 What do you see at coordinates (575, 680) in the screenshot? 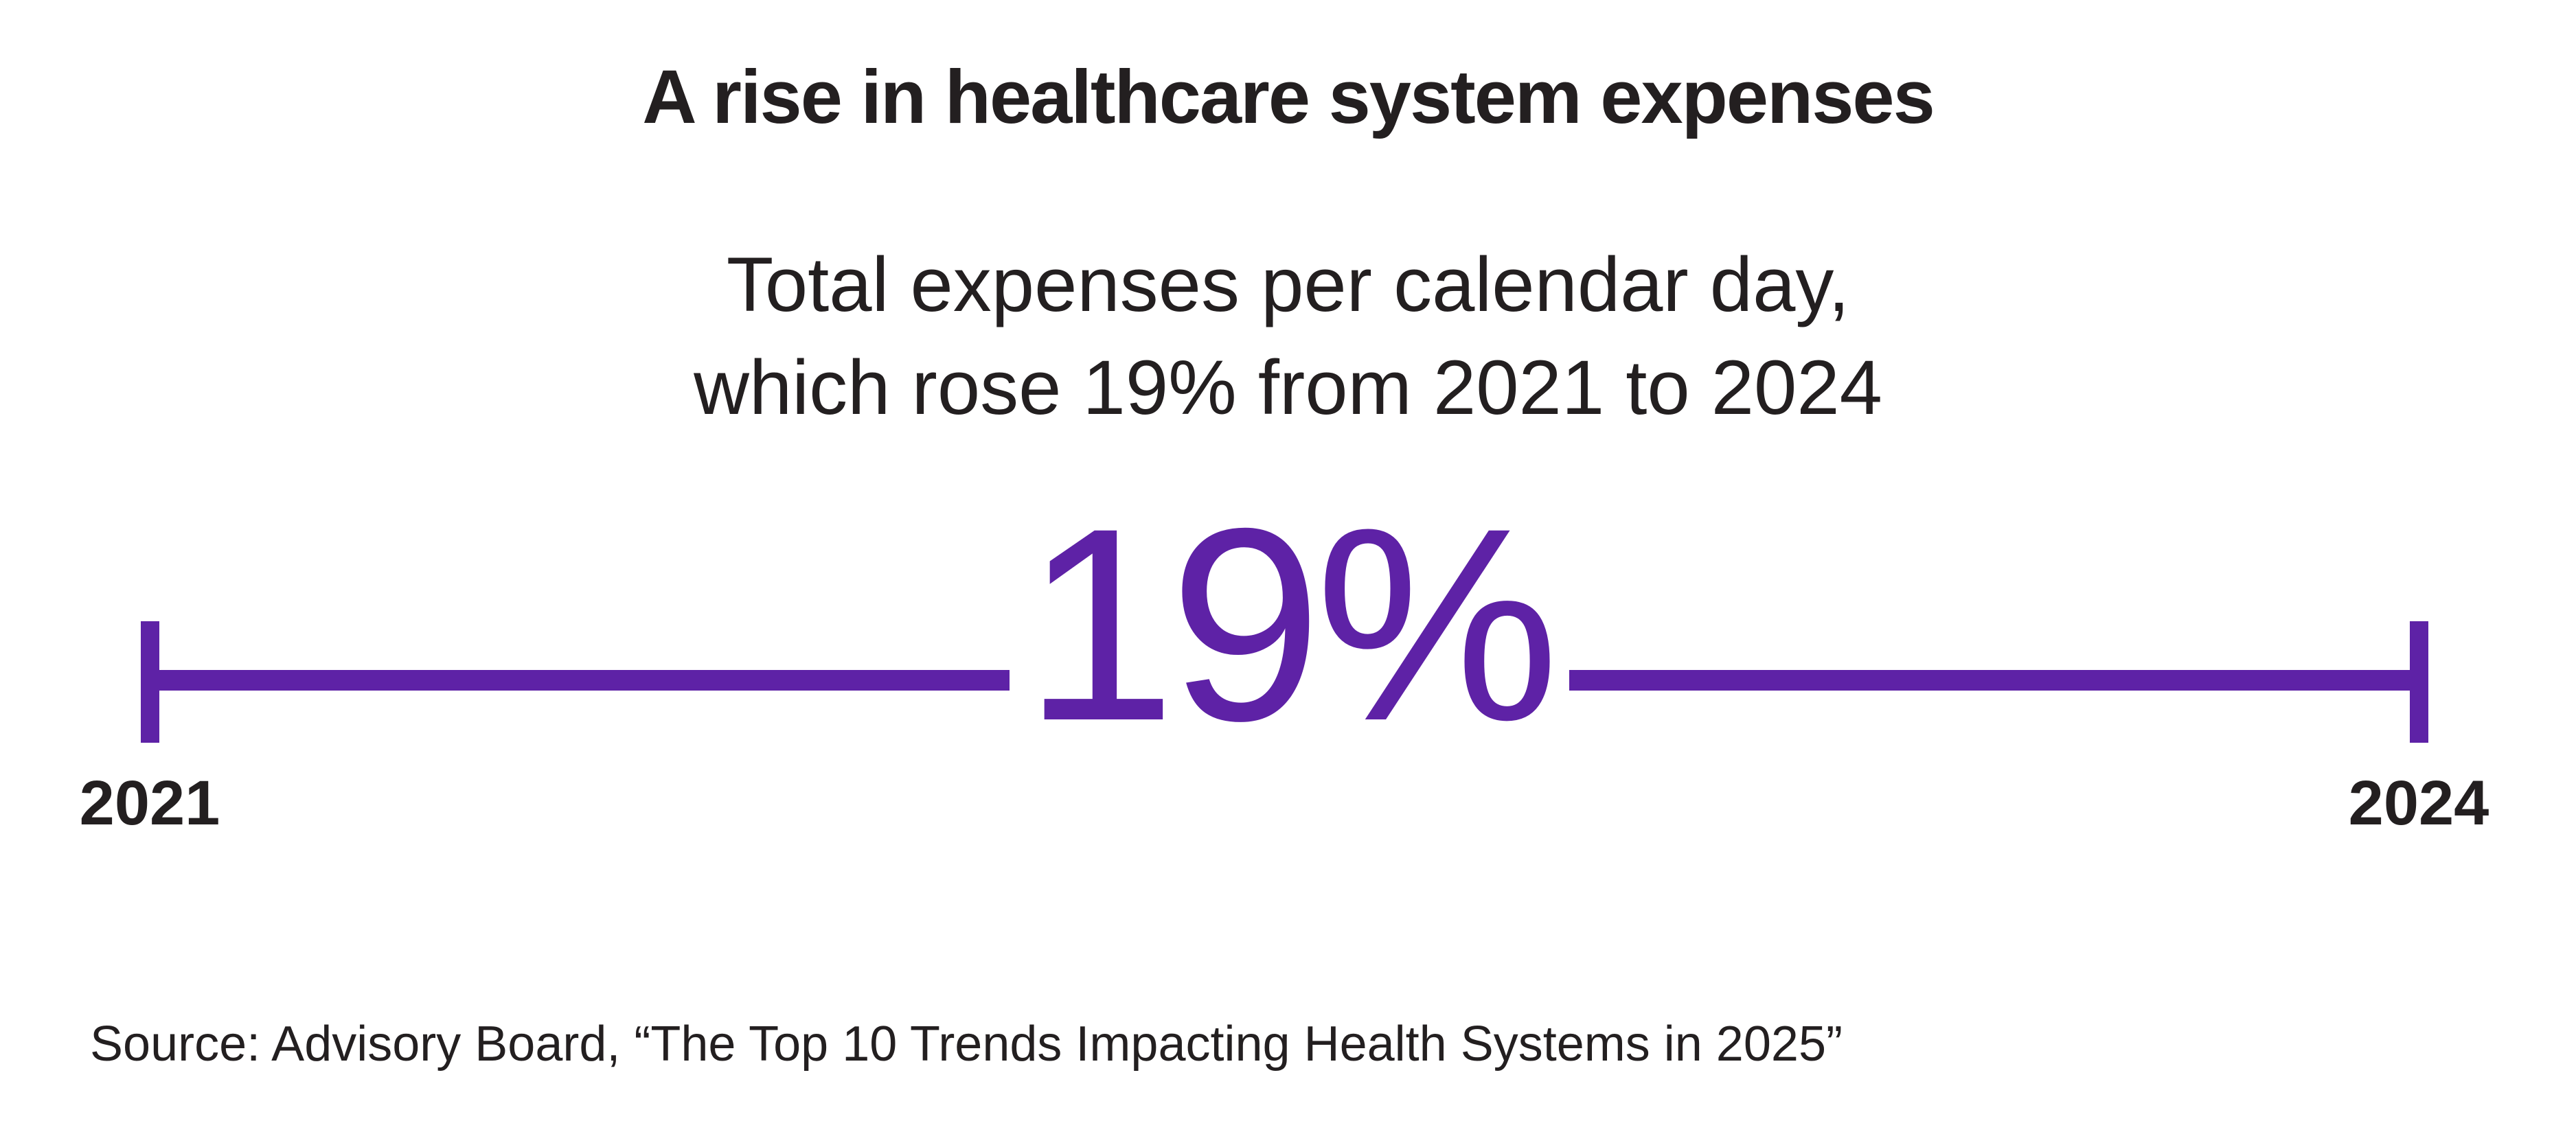
I see `timeline-line-left` at bounding box center [575, 680].